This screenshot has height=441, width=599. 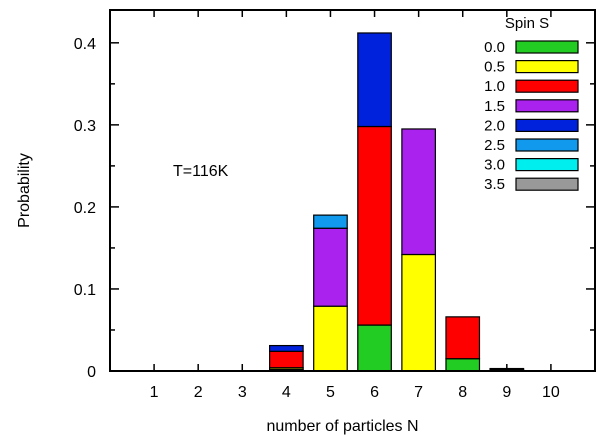 I want to click on legend-label: 1.5, so click(x=494, y=106).